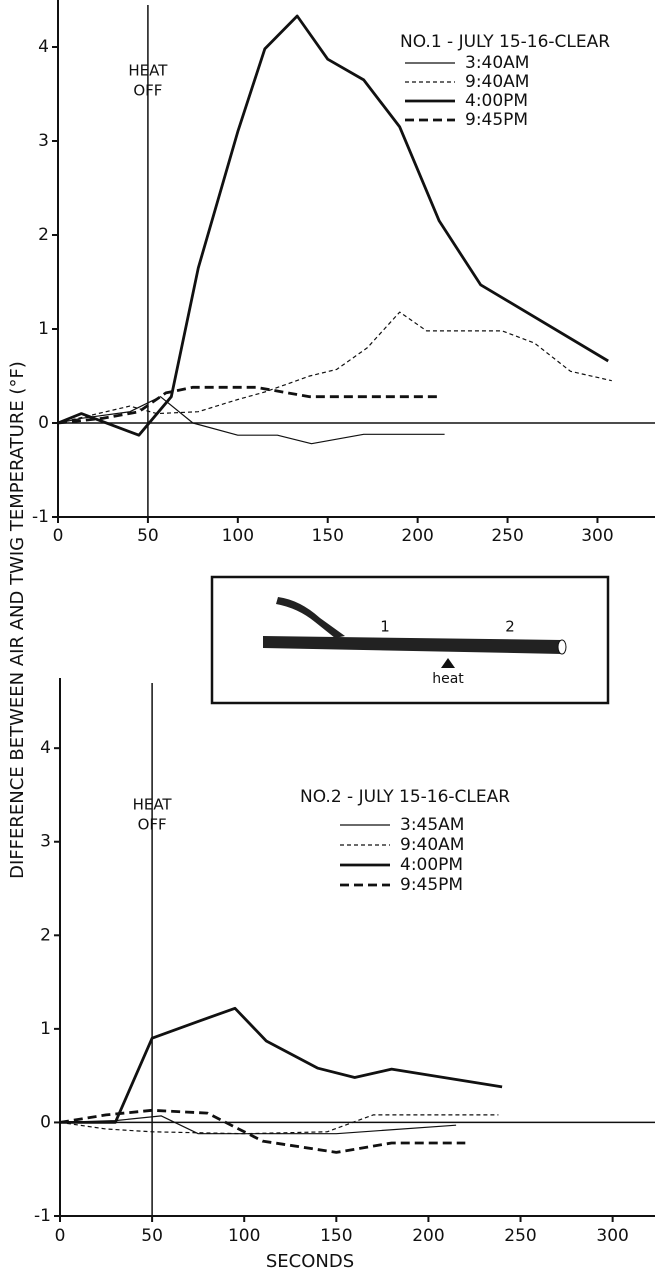 Image resolution: width=663 pixels, height=1274 pixels. Describe the element at coordinates (385, 627) in the screenshot. I see `inset-label: 1` at that location.